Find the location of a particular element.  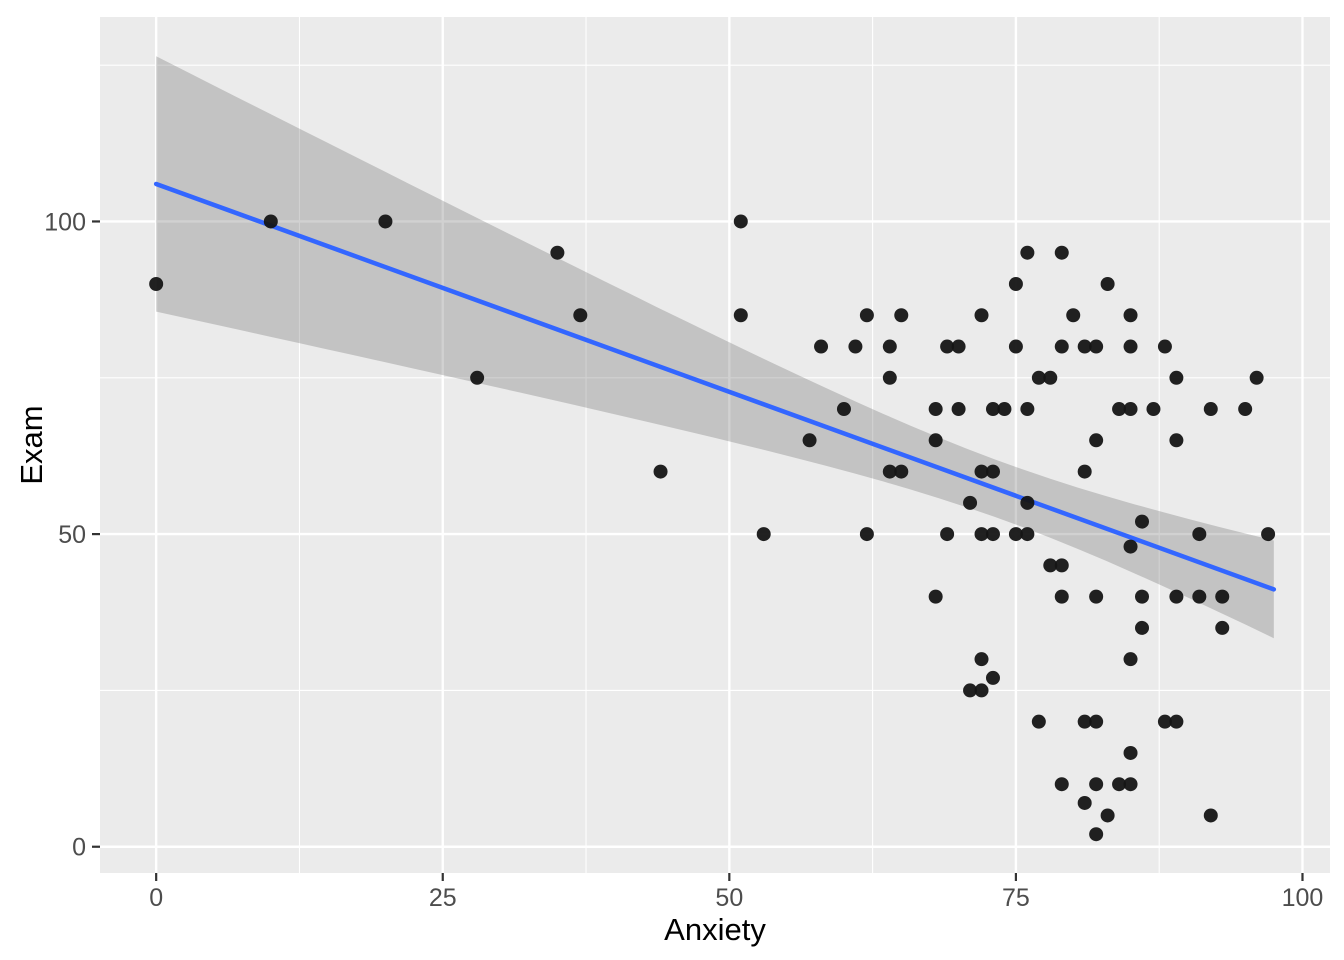

x-axis-title: Anxiety is located at coordinates (715, 929).